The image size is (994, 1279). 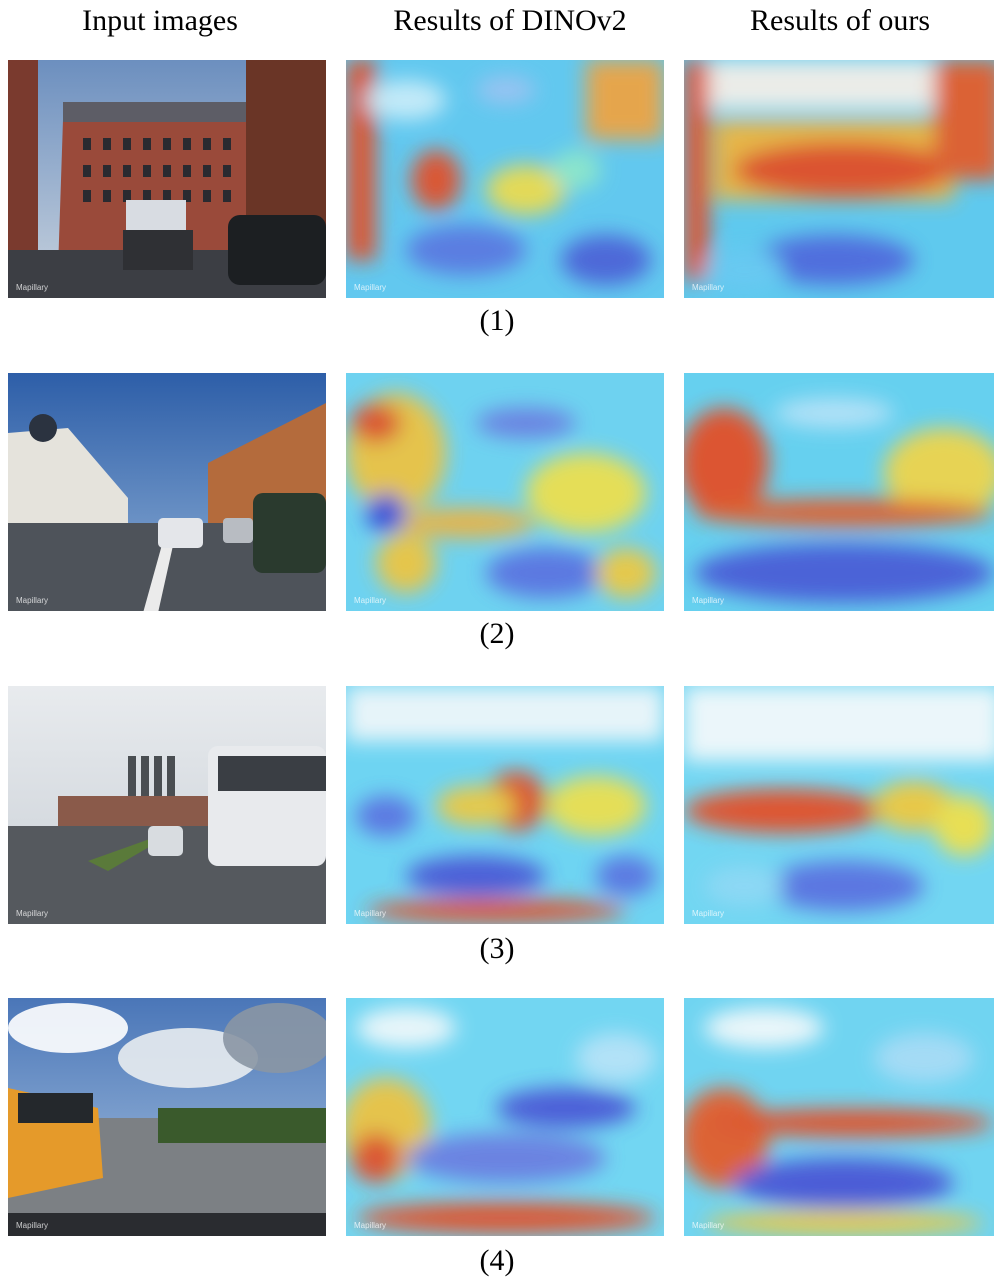 I want to click on dinov2-heatmap-2: Mapillary, so click(x=505, y=492).